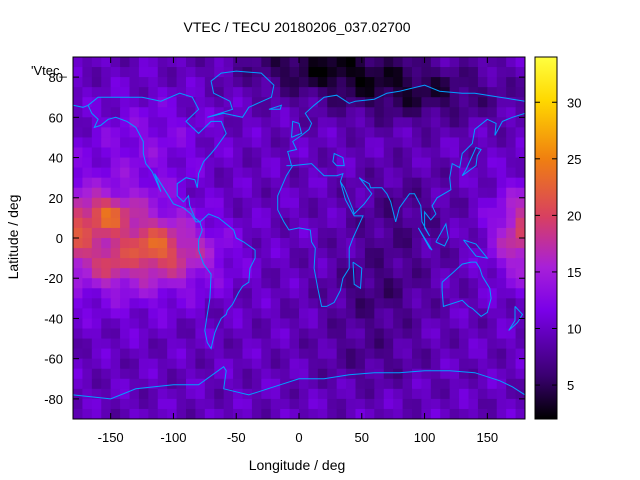 This screenshot has width=640, height=480. Describe the element at coordinates (56, 198) in the screenshot. I see `y-tick-label: 20` at that location.